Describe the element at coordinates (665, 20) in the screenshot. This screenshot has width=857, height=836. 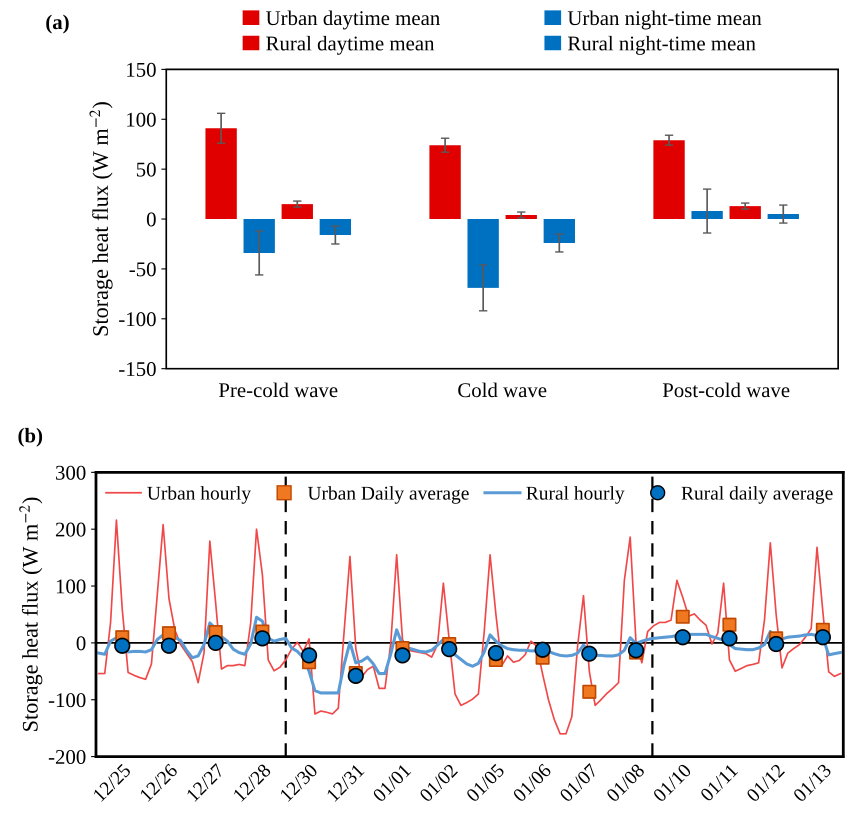
I see `legend-label: Urban night-time mean` at that location.